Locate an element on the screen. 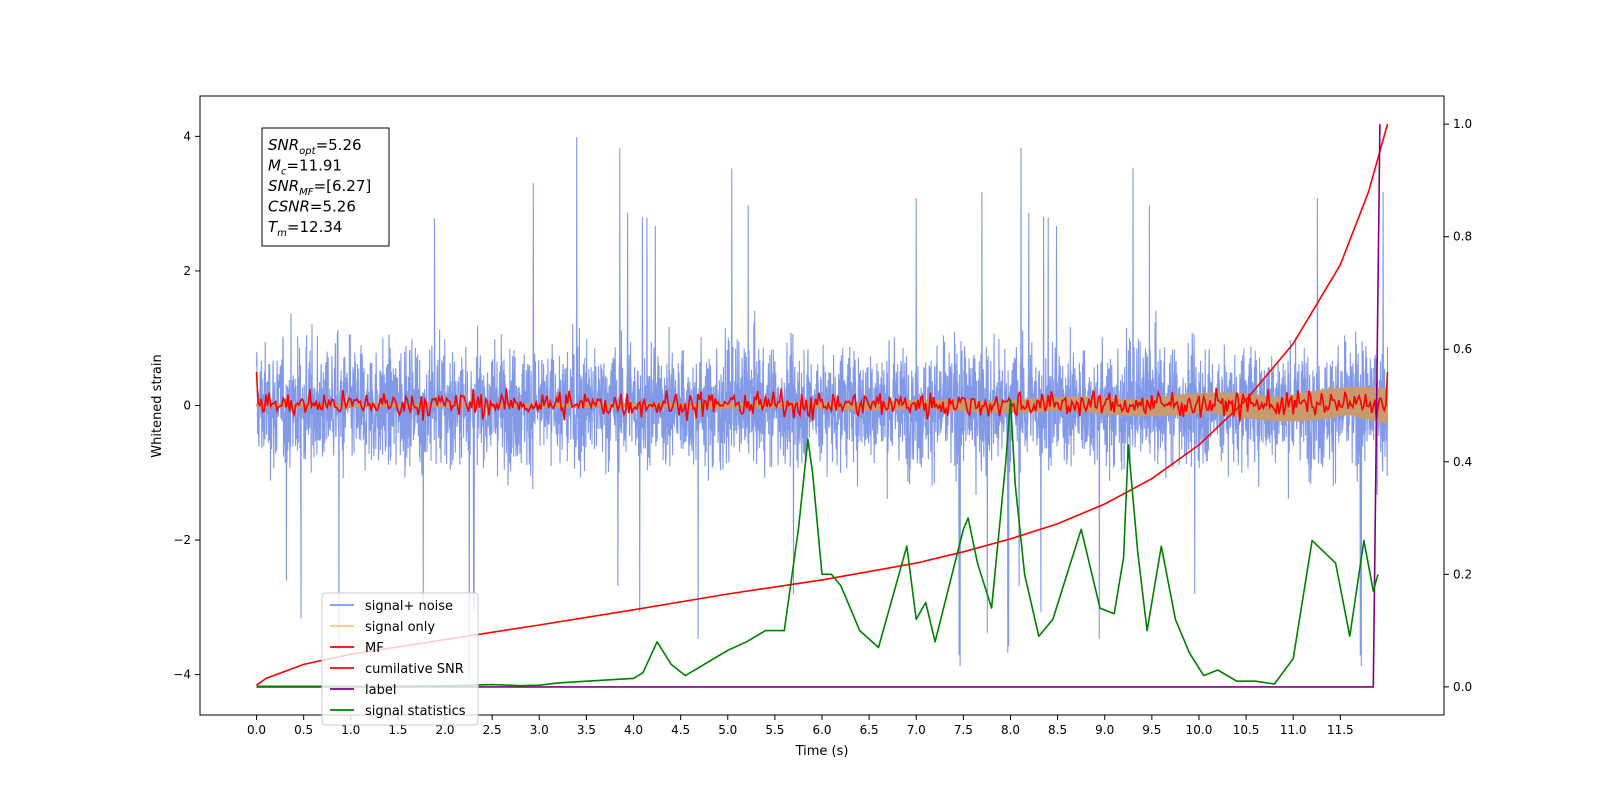 Image resolution: width=1600 pixels, height=800 pixels. x-tick-label: 7.5 is located at coordinates (963, 730).